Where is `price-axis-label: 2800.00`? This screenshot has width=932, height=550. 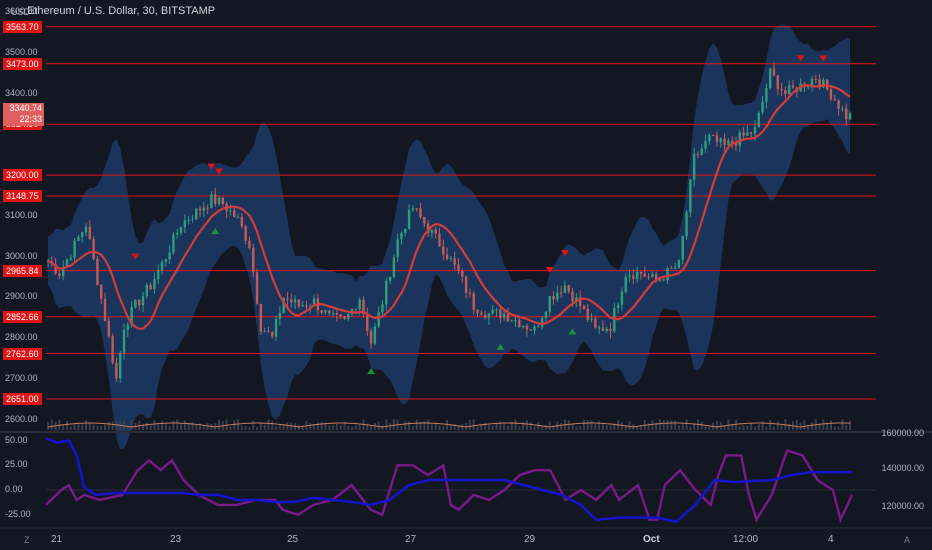
price-axis-label: 2800.00 is located at coordinates (21, 337).